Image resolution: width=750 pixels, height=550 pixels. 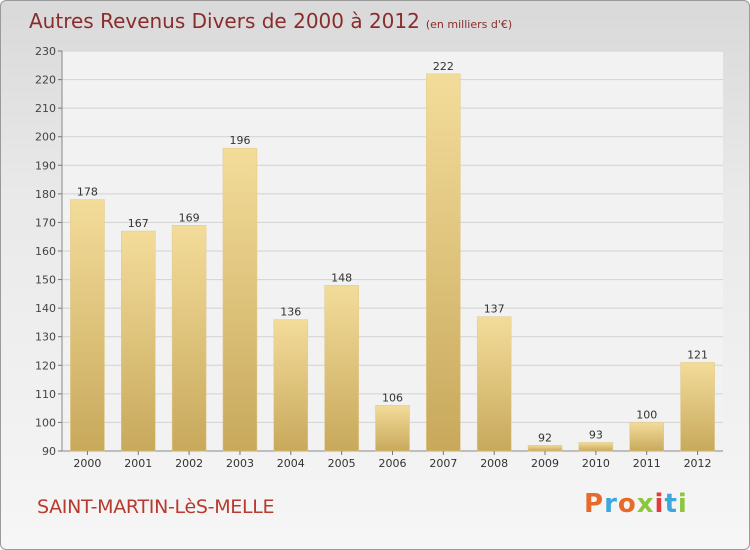 I want to click on x-tick-label: 2004, so click(x=291, y=463).